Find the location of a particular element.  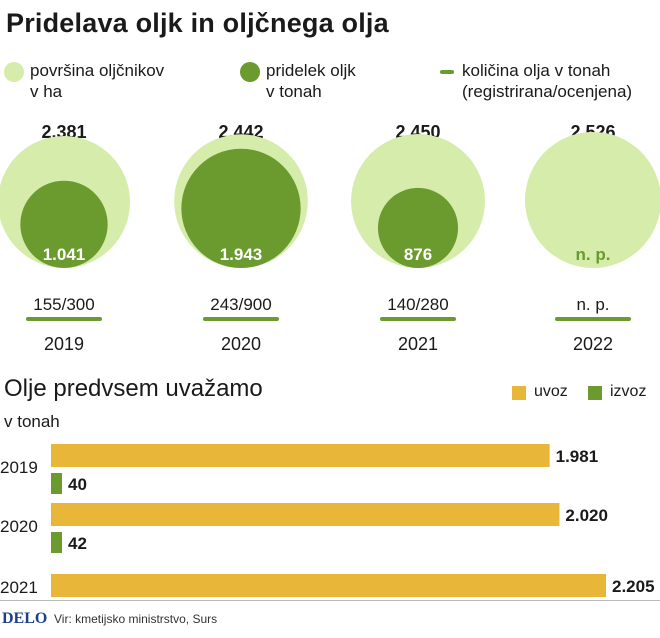

source-note: Vir: kmetijsko ministrstvo, Surs is located at coordinates (136, 619).